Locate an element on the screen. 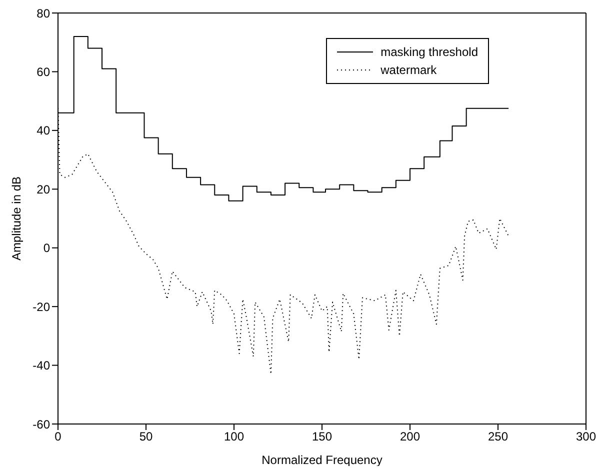 The image size is (605, 474). y-tick-label: 80 is located at coordinates (43, 13).